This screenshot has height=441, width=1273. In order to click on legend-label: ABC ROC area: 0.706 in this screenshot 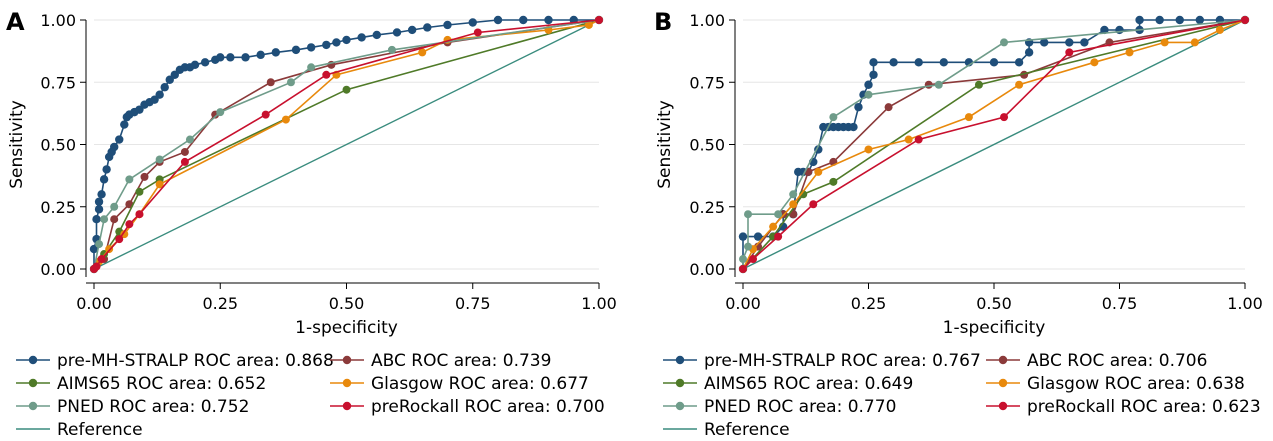, I will do `click(1117, 361)`.